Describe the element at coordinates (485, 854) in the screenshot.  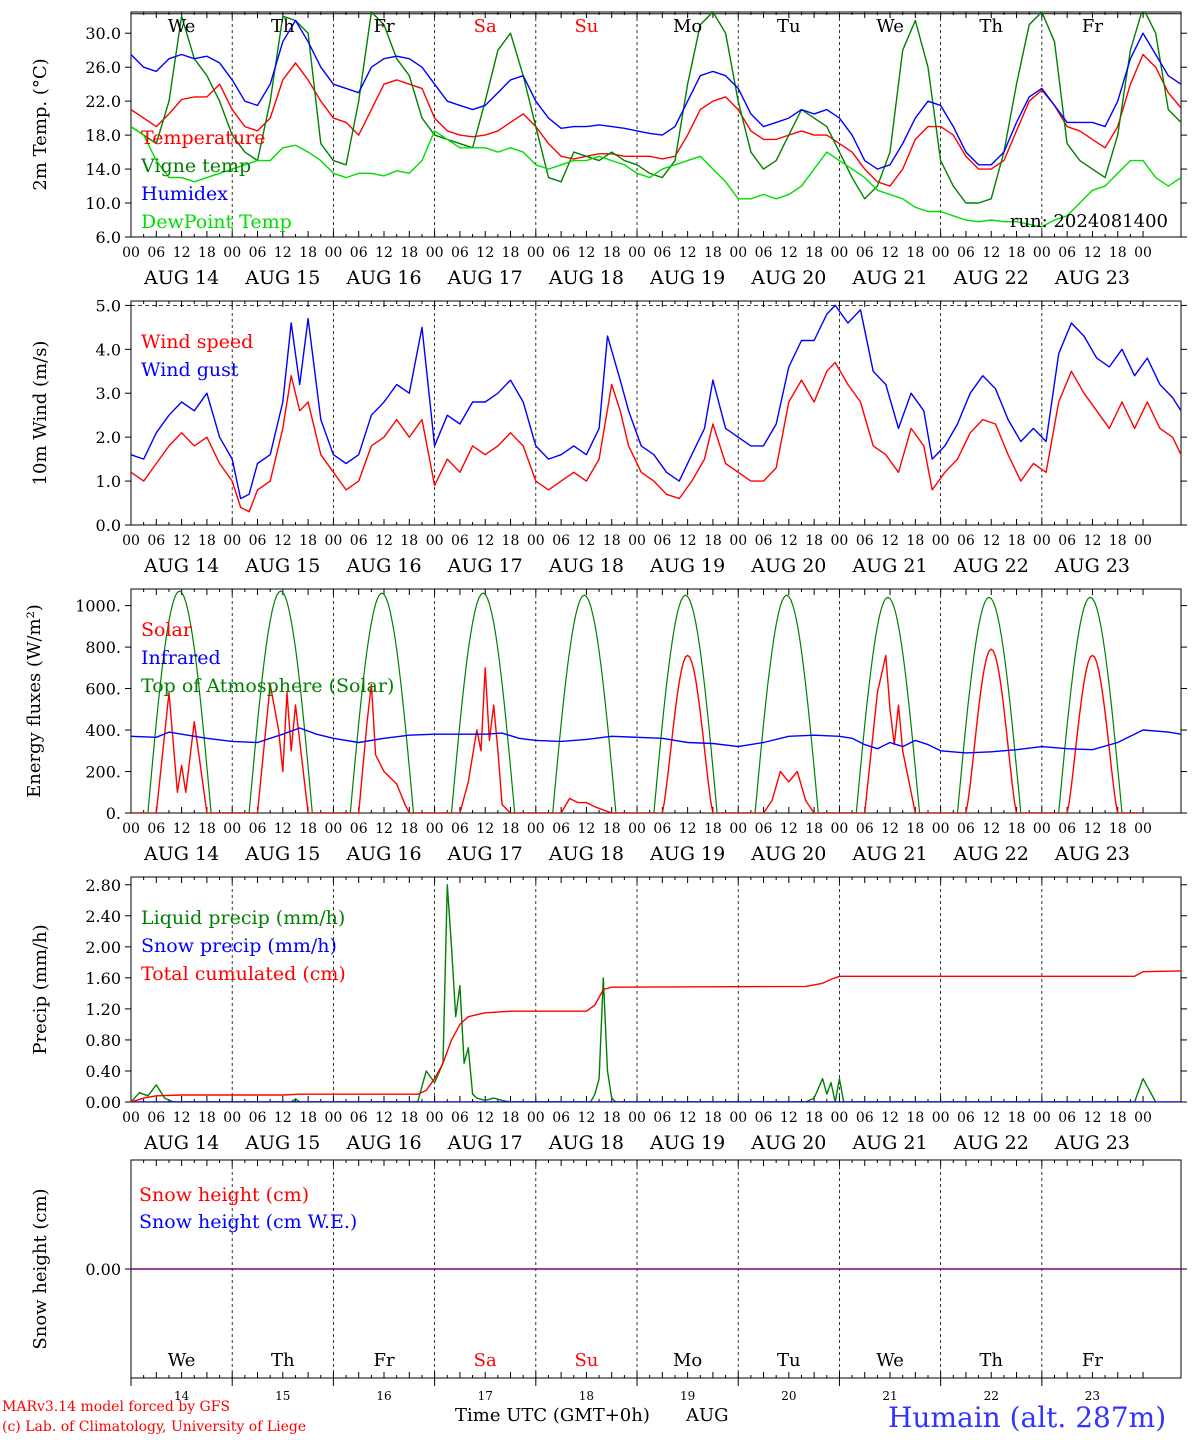
I see `date-label: AUG 17` at that location.